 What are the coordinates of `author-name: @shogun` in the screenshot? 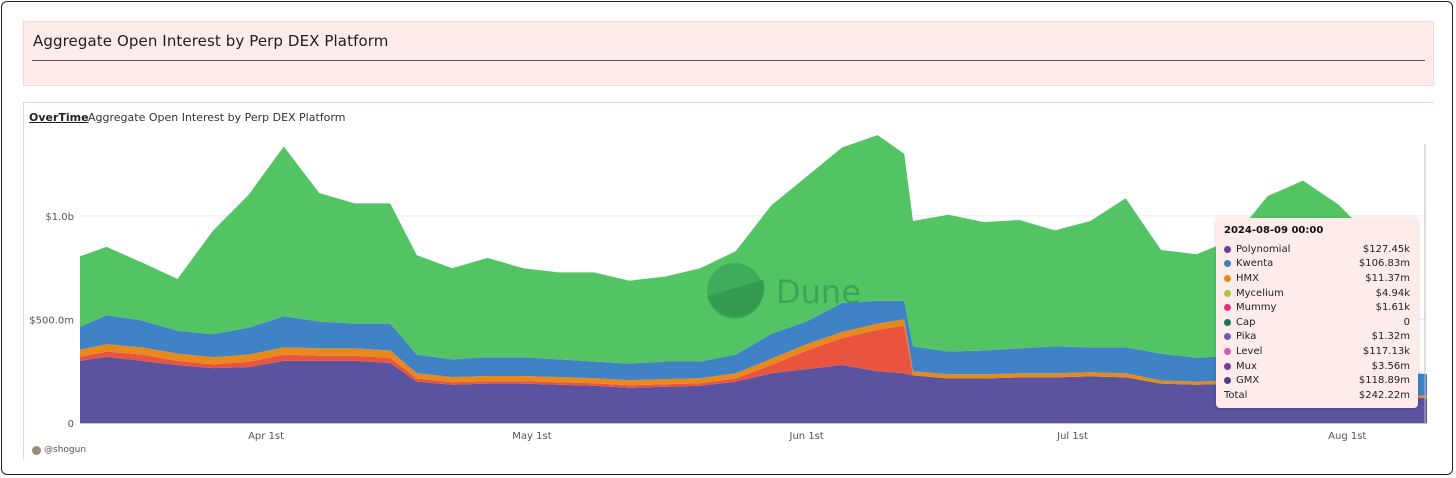 It's located at (65, 450).